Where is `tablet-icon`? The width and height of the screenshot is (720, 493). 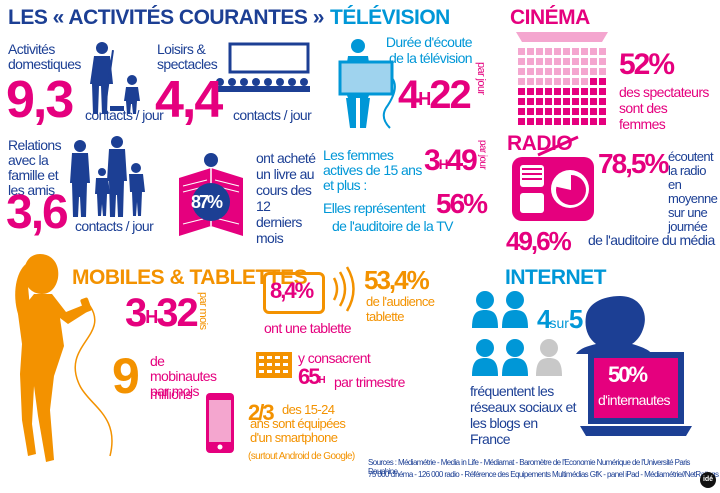 tablet-icon is located at coordinates (294, 293).